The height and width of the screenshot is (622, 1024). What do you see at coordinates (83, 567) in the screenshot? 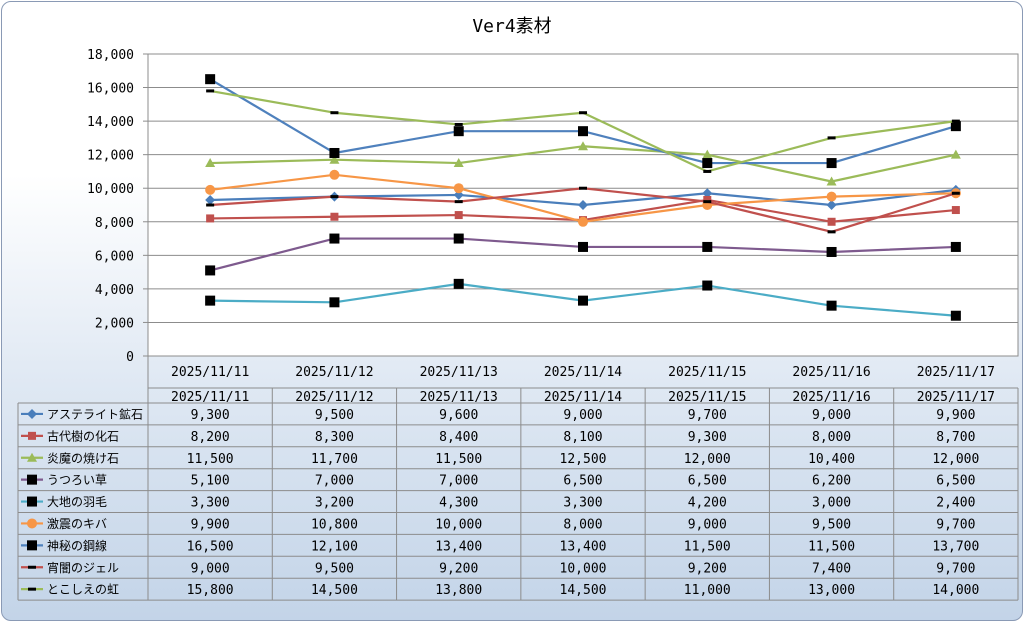
I see `series-name: 宵闇のジェル` at bounding box center [83, 567].